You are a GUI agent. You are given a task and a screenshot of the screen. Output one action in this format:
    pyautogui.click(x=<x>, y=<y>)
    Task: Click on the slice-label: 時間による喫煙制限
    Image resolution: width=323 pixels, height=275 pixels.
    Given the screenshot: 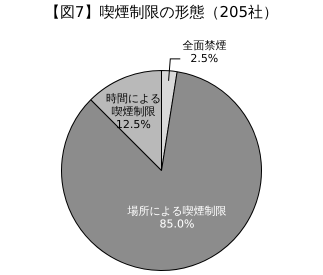 What is the action you would take?
    pyautogui.click(x=133, y=105)
    